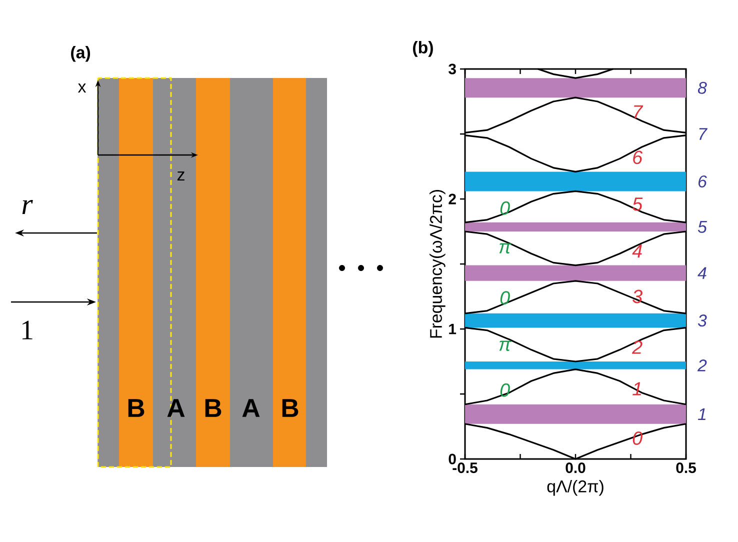 The width and height of the screenshot is (738, 542). I want to click on text: z, so click(180, 176).